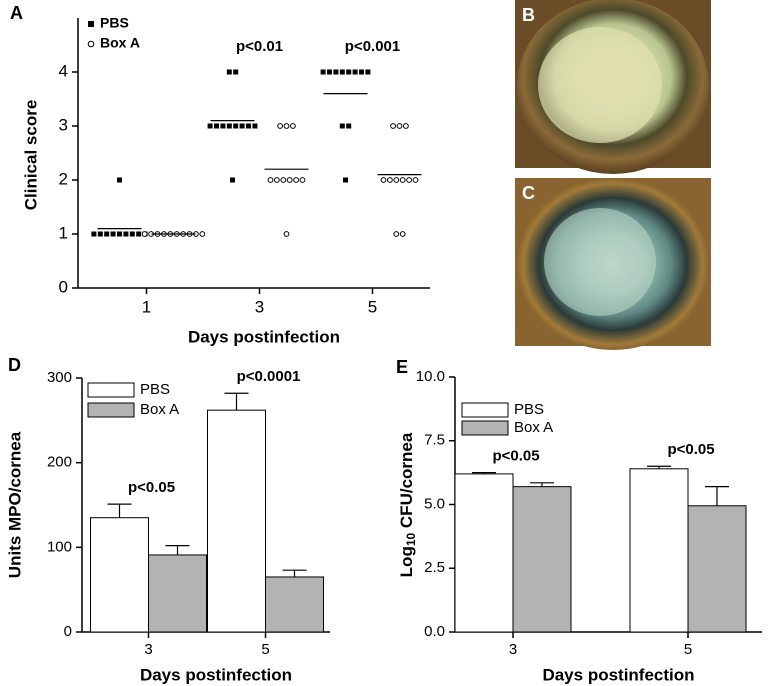 The height and width of the screenshot is (686, 776). What do you see at coordinates (63, 124) in the screenshot?
I see `y-tick-label: 3` at bounding box center [63, 124].